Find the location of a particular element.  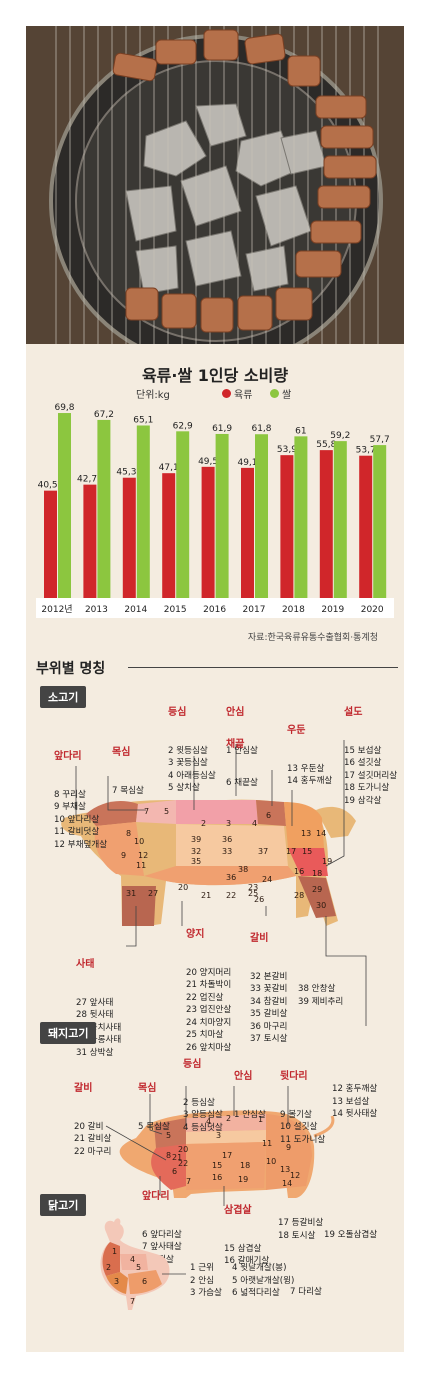

beef-region-rib is located at coordinates (232, 845).